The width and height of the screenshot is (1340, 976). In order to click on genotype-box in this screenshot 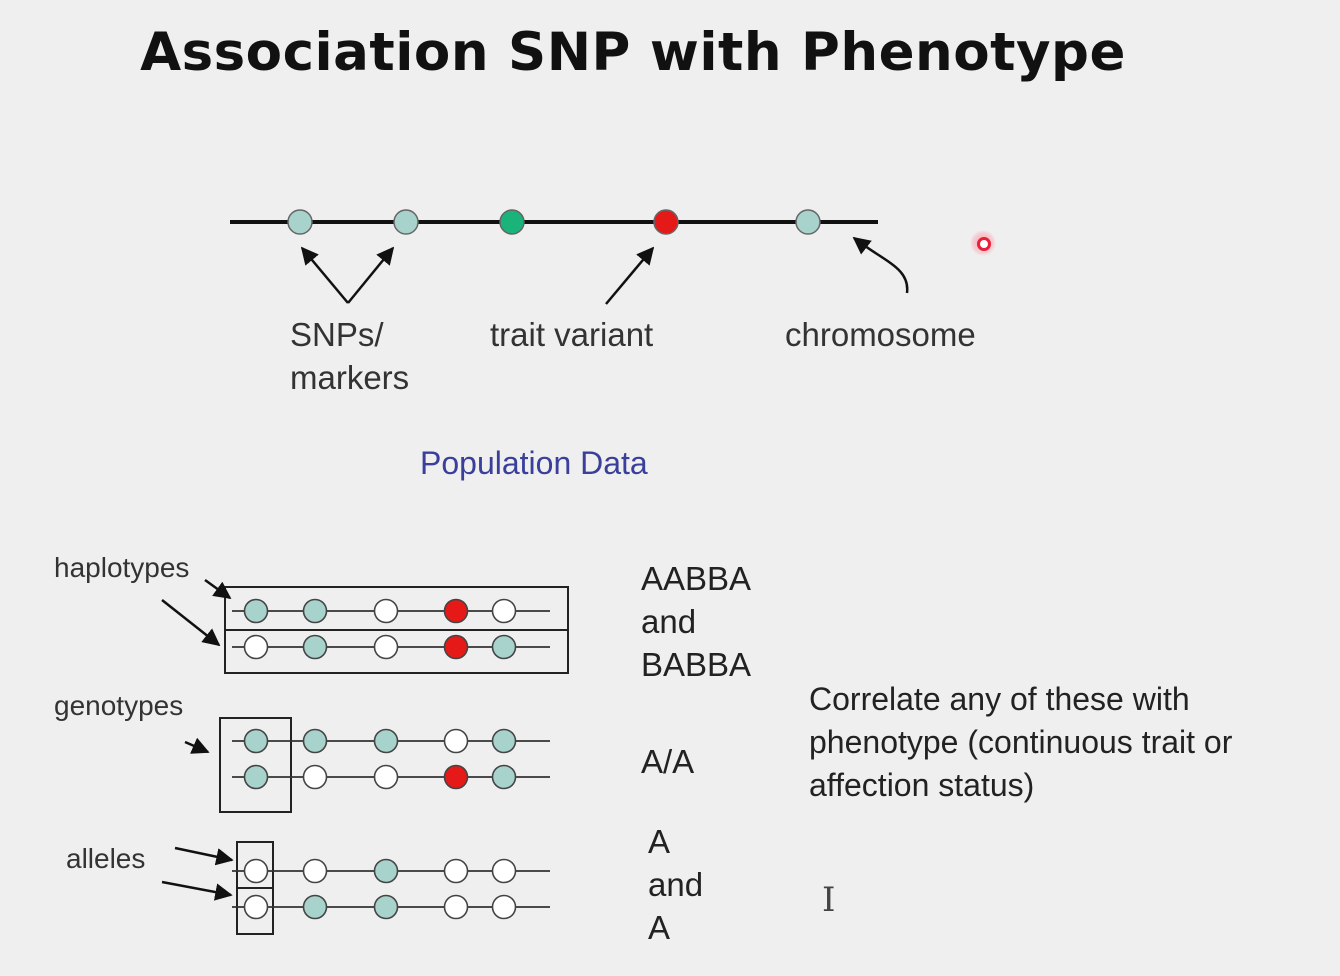, I will do `click(255, 765)`.